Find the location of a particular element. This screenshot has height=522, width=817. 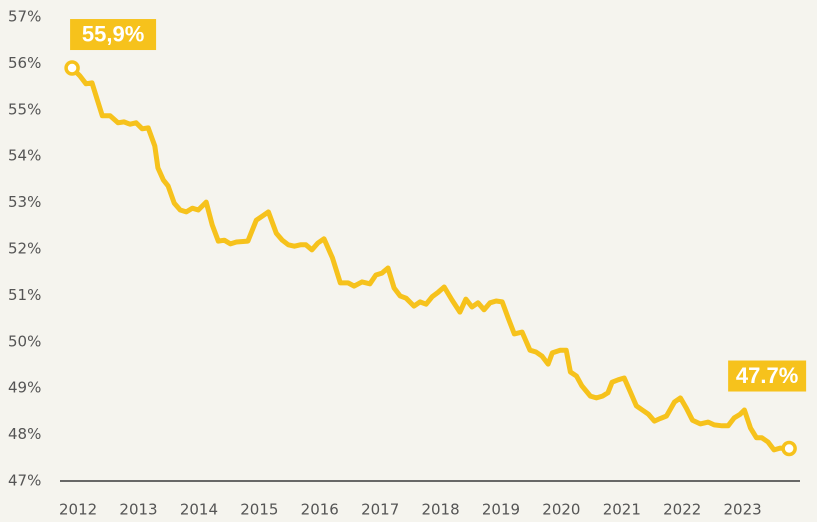

x-tick-label: 2019 is located at coordinates (501, 510).